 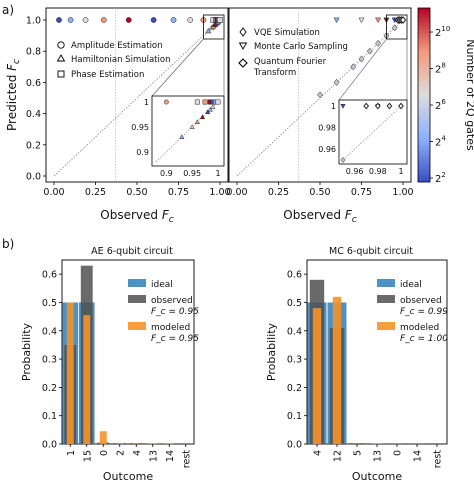 I want to click on inset-x-tick-label: 0.98, so click(x=378, y=171).